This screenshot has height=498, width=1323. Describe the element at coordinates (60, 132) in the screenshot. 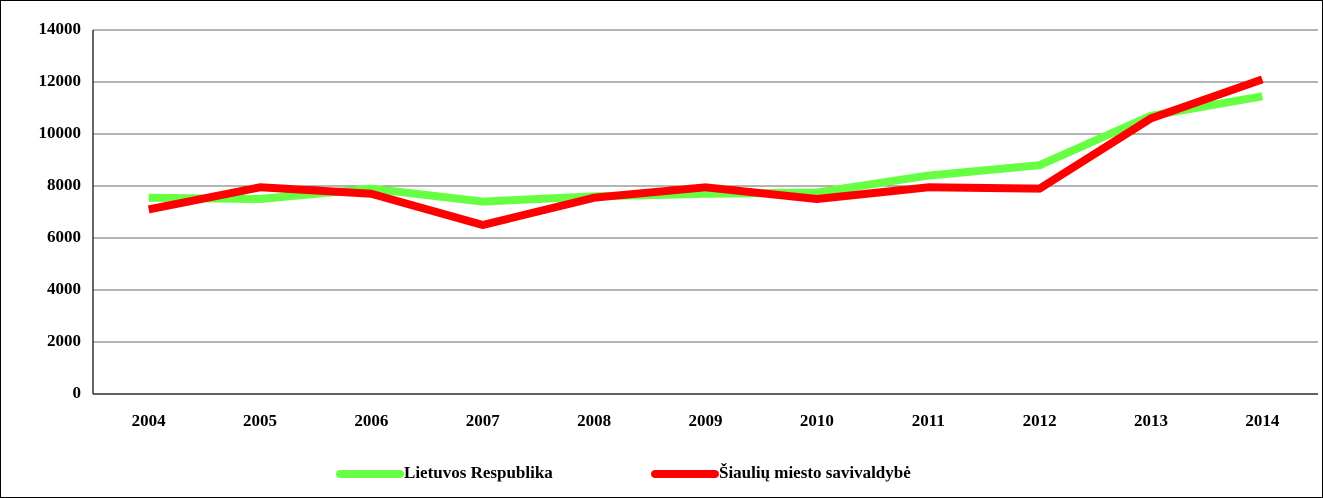

I see `y-tick-label: 10000` at that location.